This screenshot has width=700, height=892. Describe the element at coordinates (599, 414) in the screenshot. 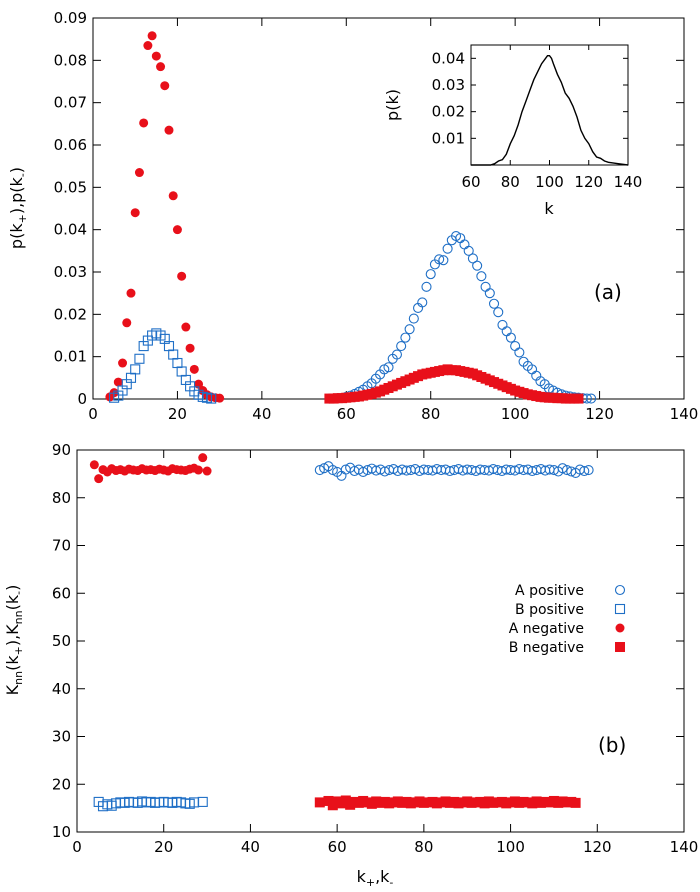

I see `panel-a-xtick-label: 120` at that location.